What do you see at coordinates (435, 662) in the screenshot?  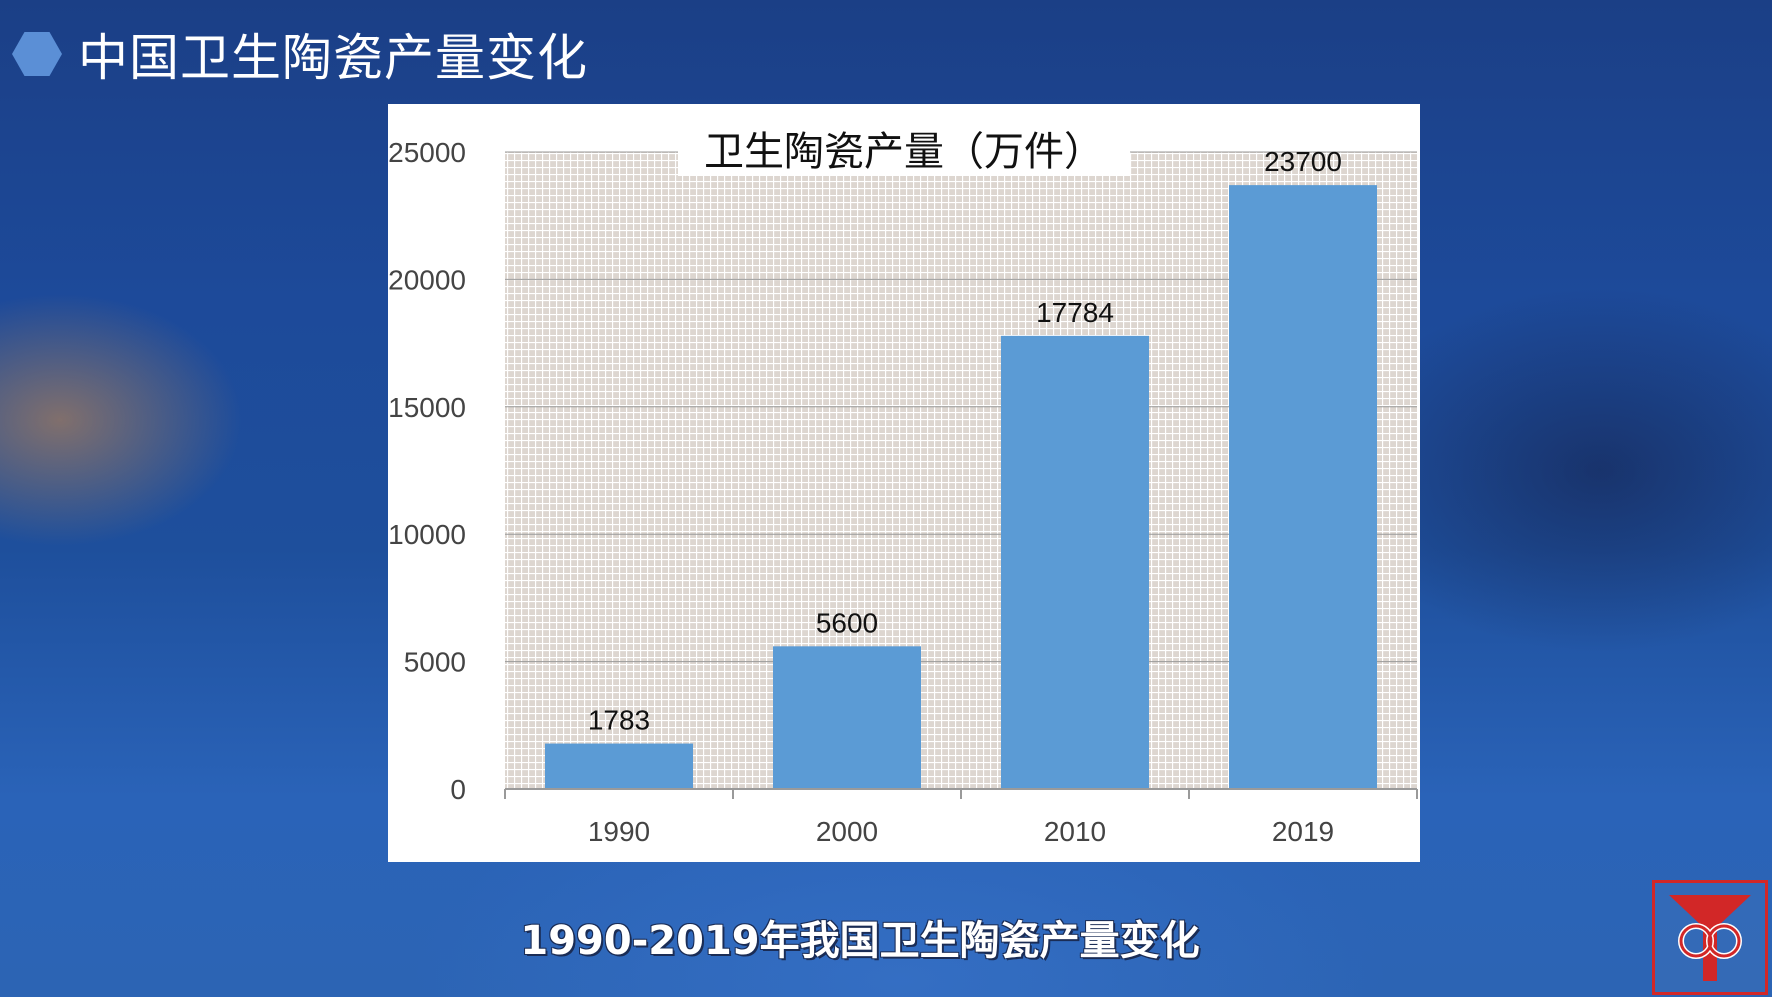 I see `y-tick-label: 5000` at bounding box center [435, 662].